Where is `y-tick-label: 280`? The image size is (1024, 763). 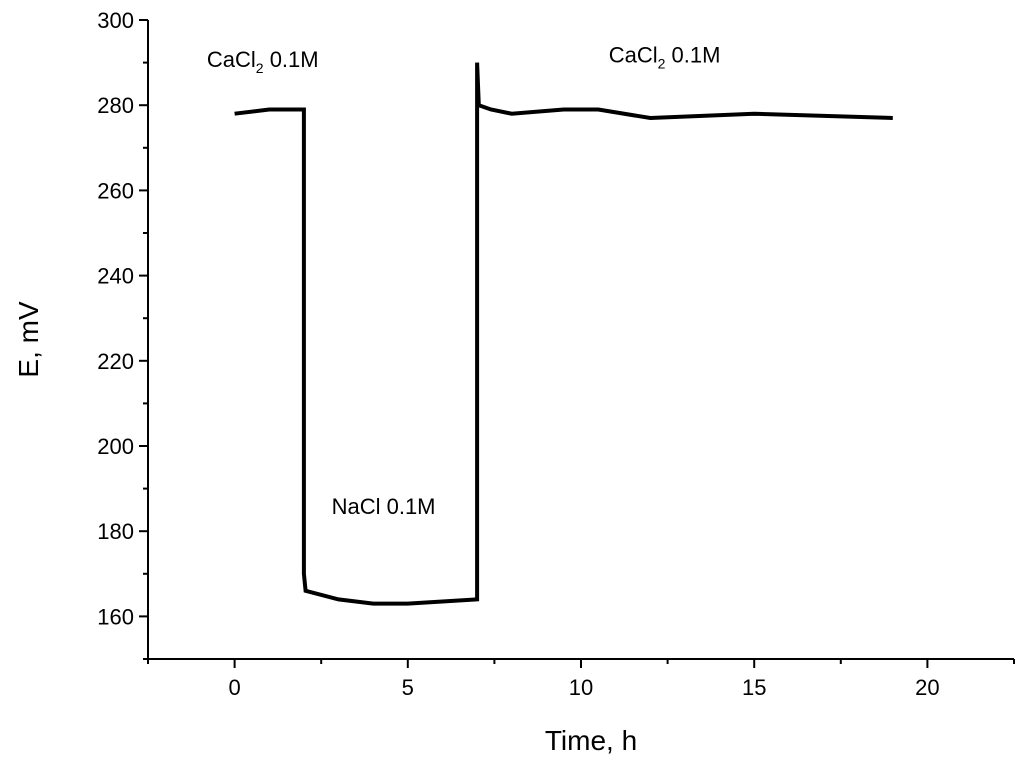 y-tick-label: 280 is located at coordinates (115, 105).